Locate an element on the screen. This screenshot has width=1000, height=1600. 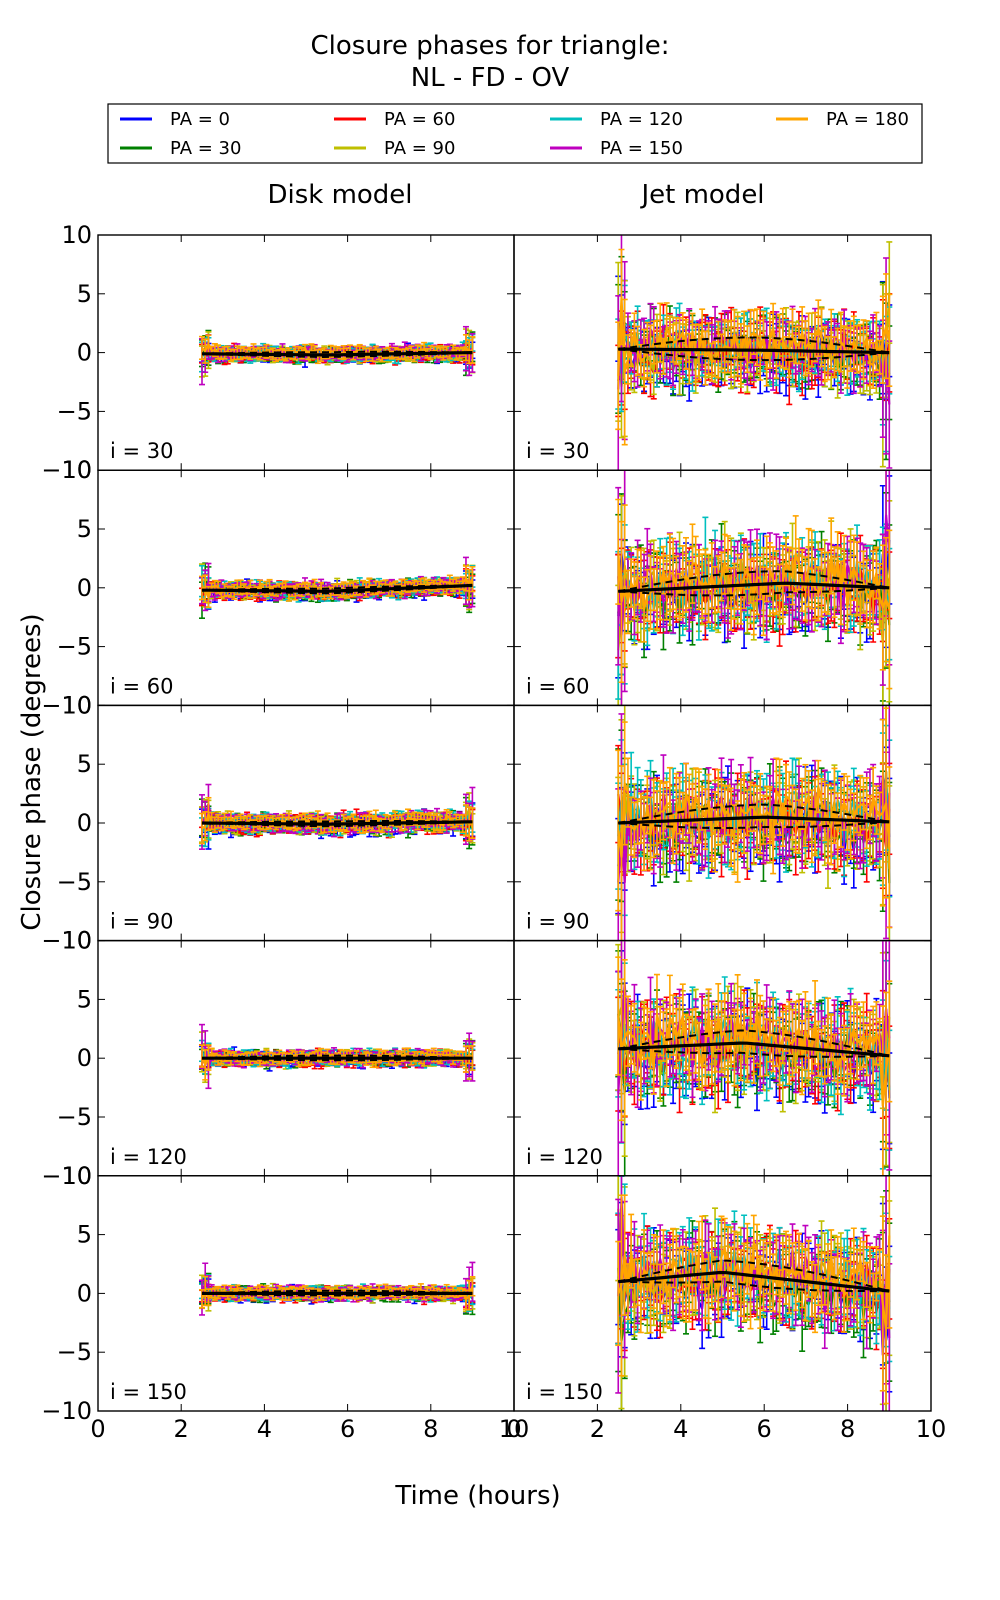
series-line is located at coordinates (754, 336).